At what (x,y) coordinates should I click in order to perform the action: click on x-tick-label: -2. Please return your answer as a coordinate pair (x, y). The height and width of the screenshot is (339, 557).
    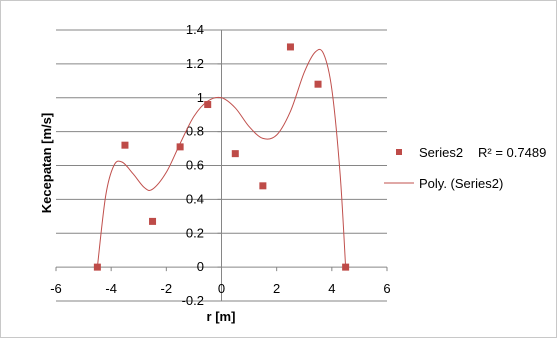
    Looking at the image, I should click on (167, 288).